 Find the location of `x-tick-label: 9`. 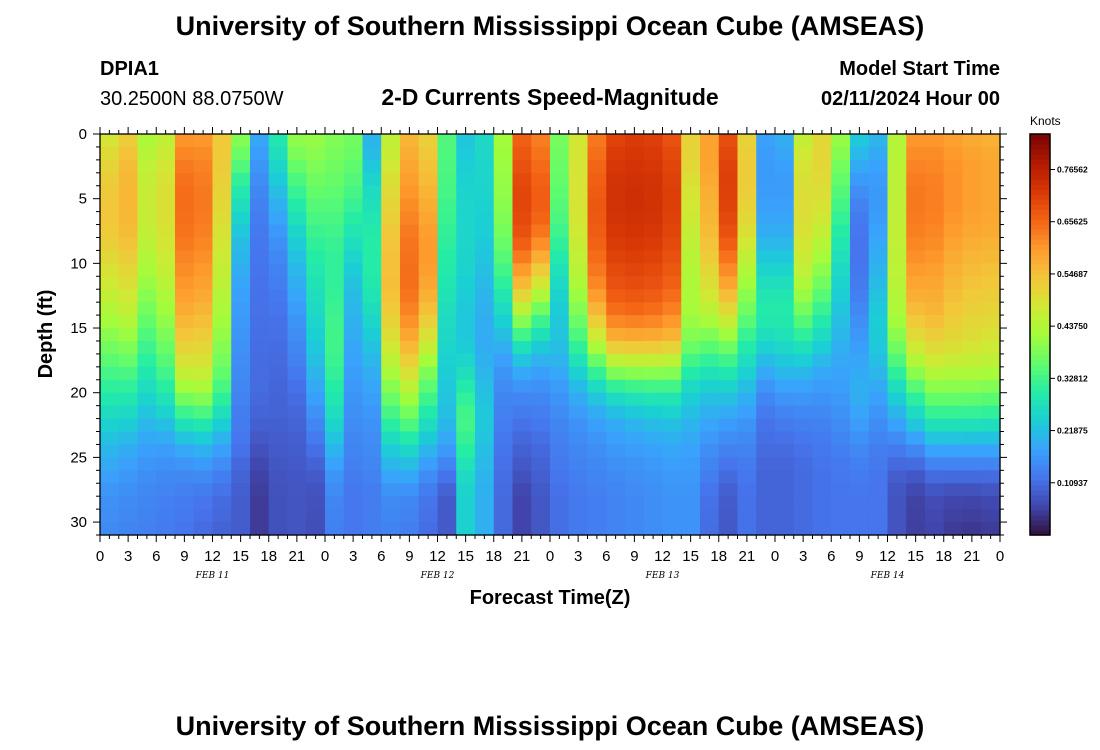

x-tick-label: 9 is located at coordinates (634, 556).